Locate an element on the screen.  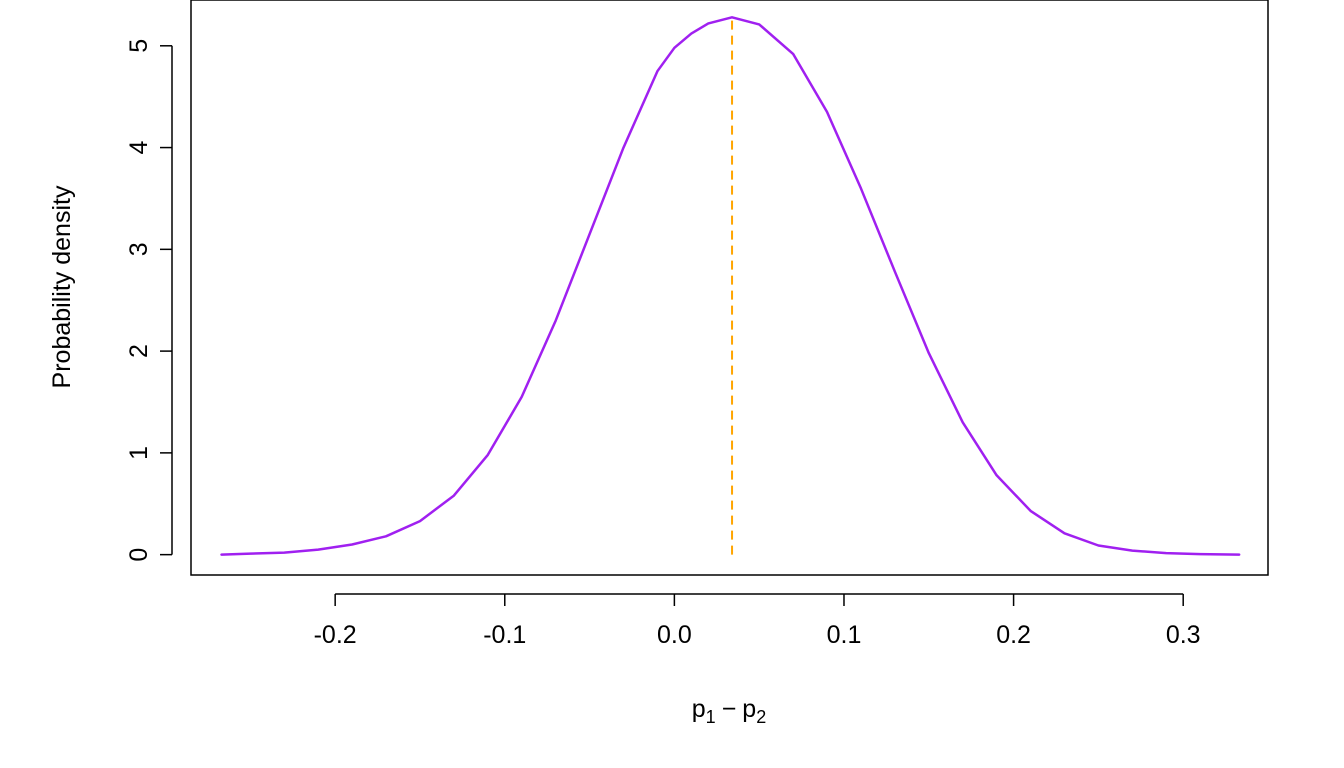
x-axis-title-operator: − is located at coordinates (729, 709).